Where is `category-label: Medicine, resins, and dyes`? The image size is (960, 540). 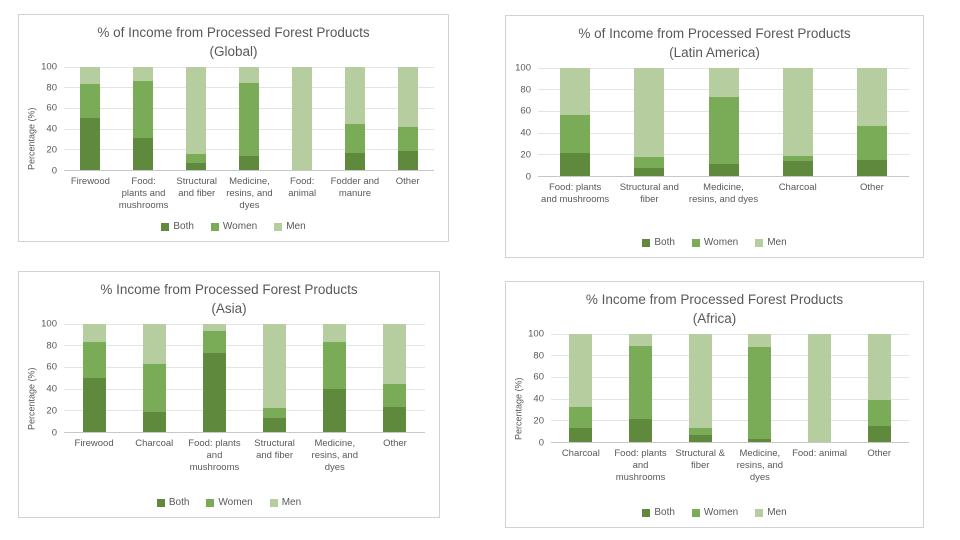 category-label: Medicine, resins, and dyes is located at coordinates (723, 193).